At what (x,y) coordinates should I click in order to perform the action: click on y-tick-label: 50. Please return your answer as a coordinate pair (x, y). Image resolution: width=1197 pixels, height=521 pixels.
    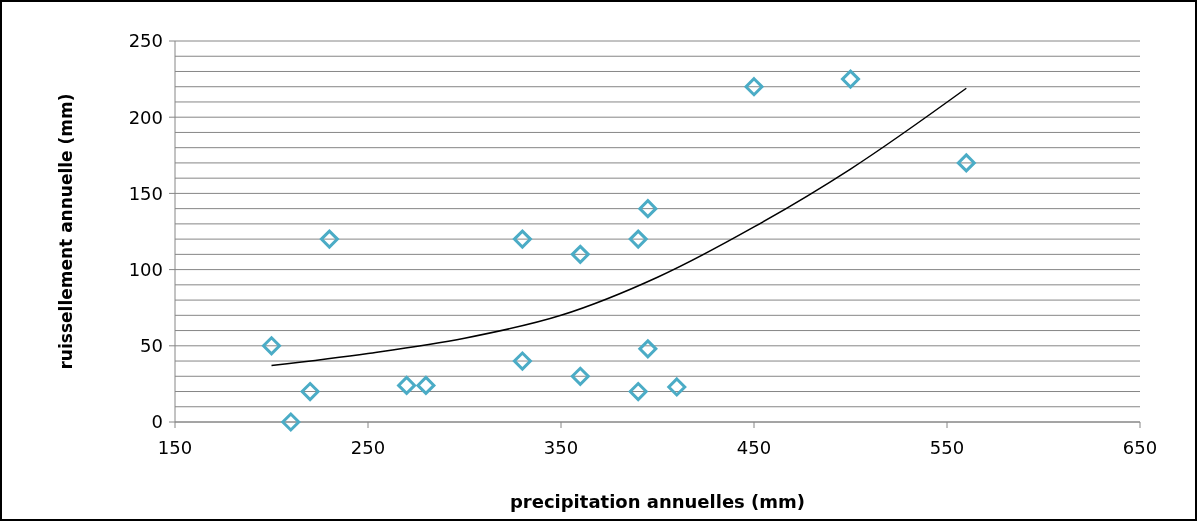
    Looking at the image, I should click on (151, 346).